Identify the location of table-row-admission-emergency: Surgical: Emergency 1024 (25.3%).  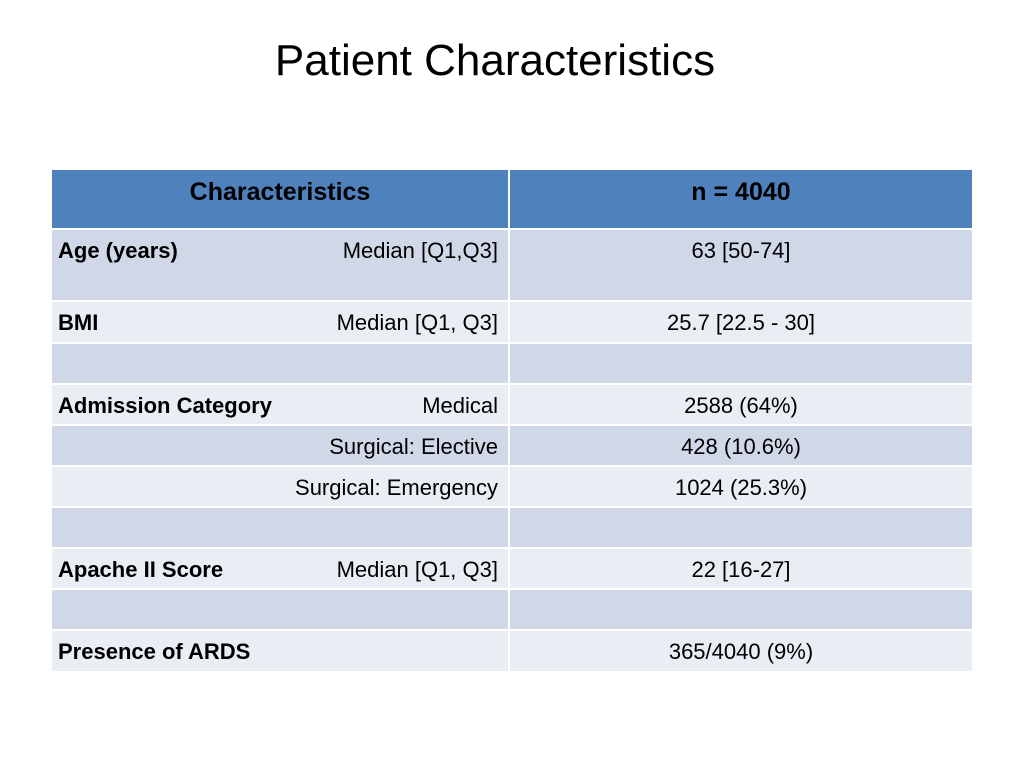
(512, 487).